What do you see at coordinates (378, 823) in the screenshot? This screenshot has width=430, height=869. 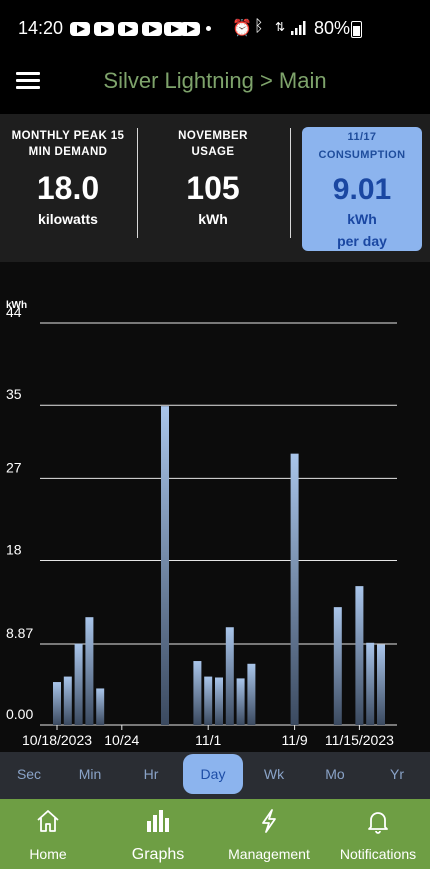 I see `bell-icon` at bounding box center [378, 823].